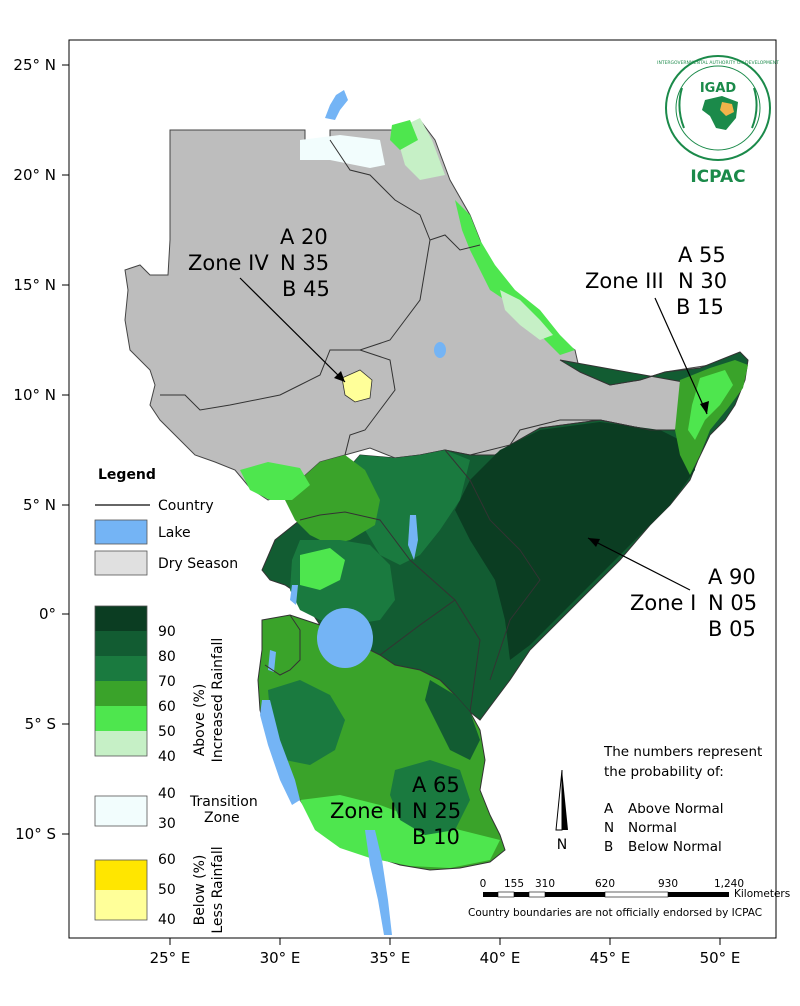  I want to click on north-arrow: N, so click(561, 811).